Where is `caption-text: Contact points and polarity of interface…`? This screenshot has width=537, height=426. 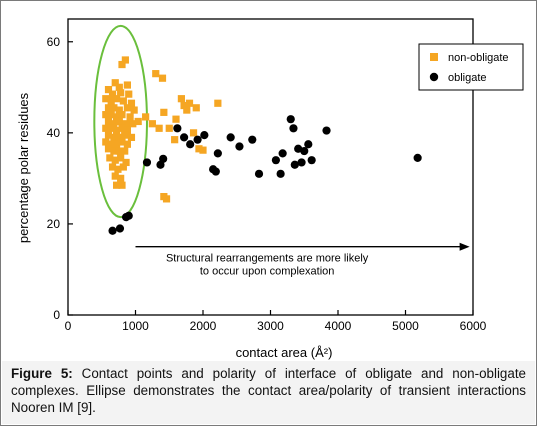
caption-text: Contact points and polarity of interface… is located at coordinates (268, 390).